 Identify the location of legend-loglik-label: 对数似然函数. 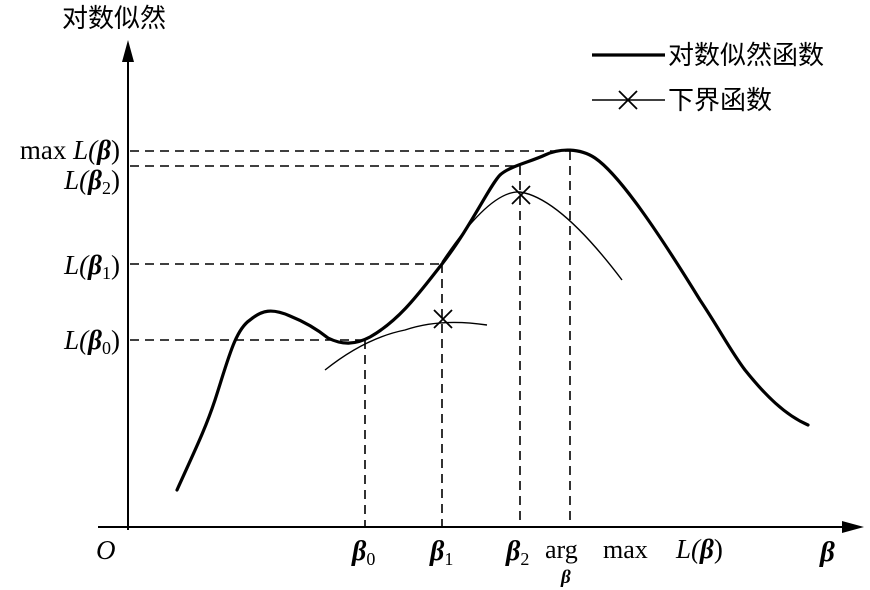
(746, 56).